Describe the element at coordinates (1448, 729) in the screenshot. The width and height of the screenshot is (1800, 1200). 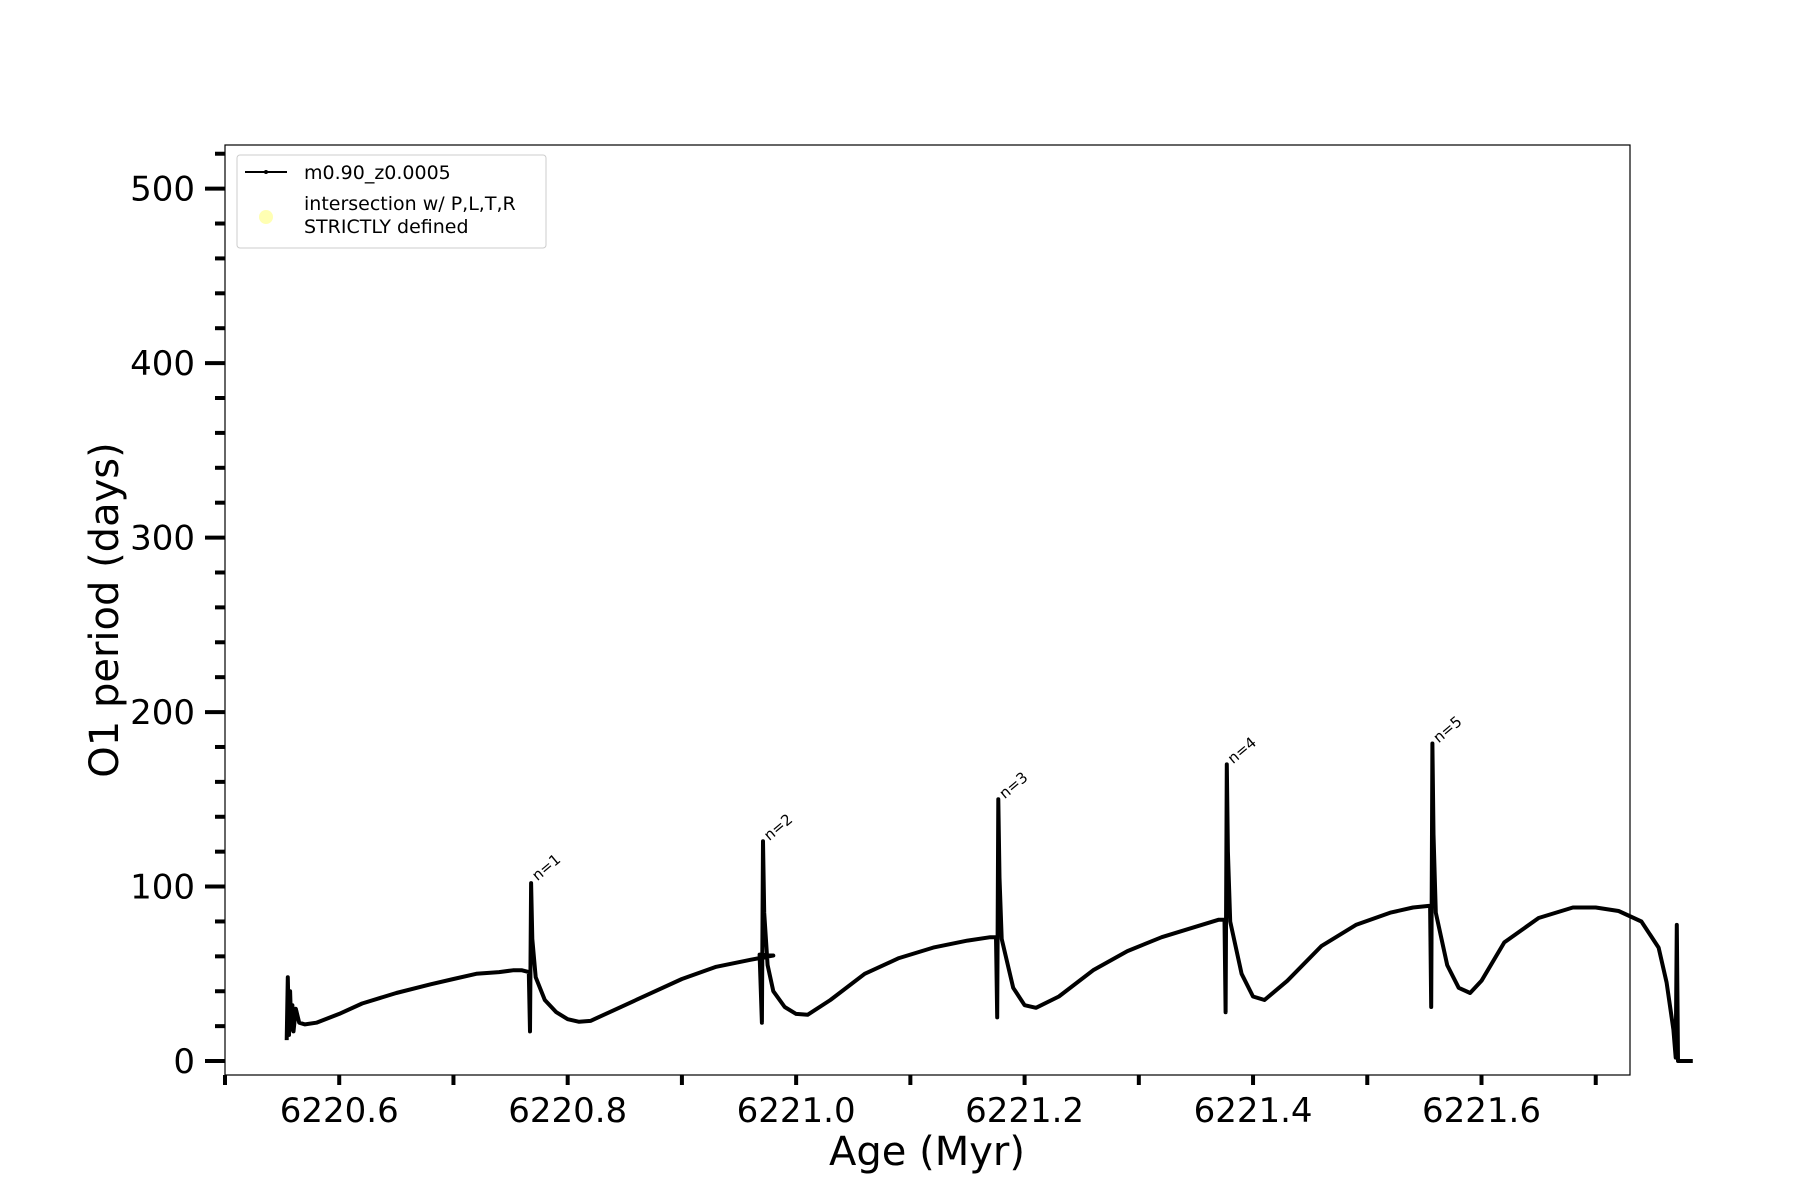
I see `peak-annotation: n=5` at that location.